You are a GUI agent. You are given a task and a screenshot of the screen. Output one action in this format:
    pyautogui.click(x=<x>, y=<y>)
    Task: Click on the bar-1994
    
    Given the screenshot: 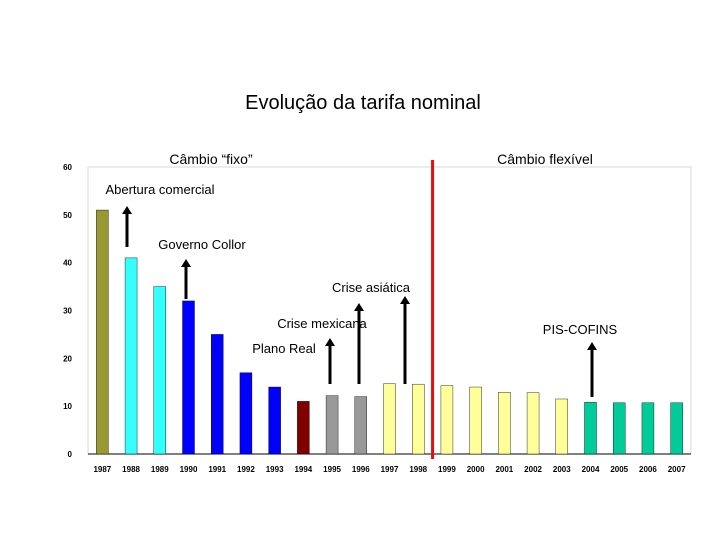 What is the action you would take?
    pyautogui.click(x=303, y=428)
    